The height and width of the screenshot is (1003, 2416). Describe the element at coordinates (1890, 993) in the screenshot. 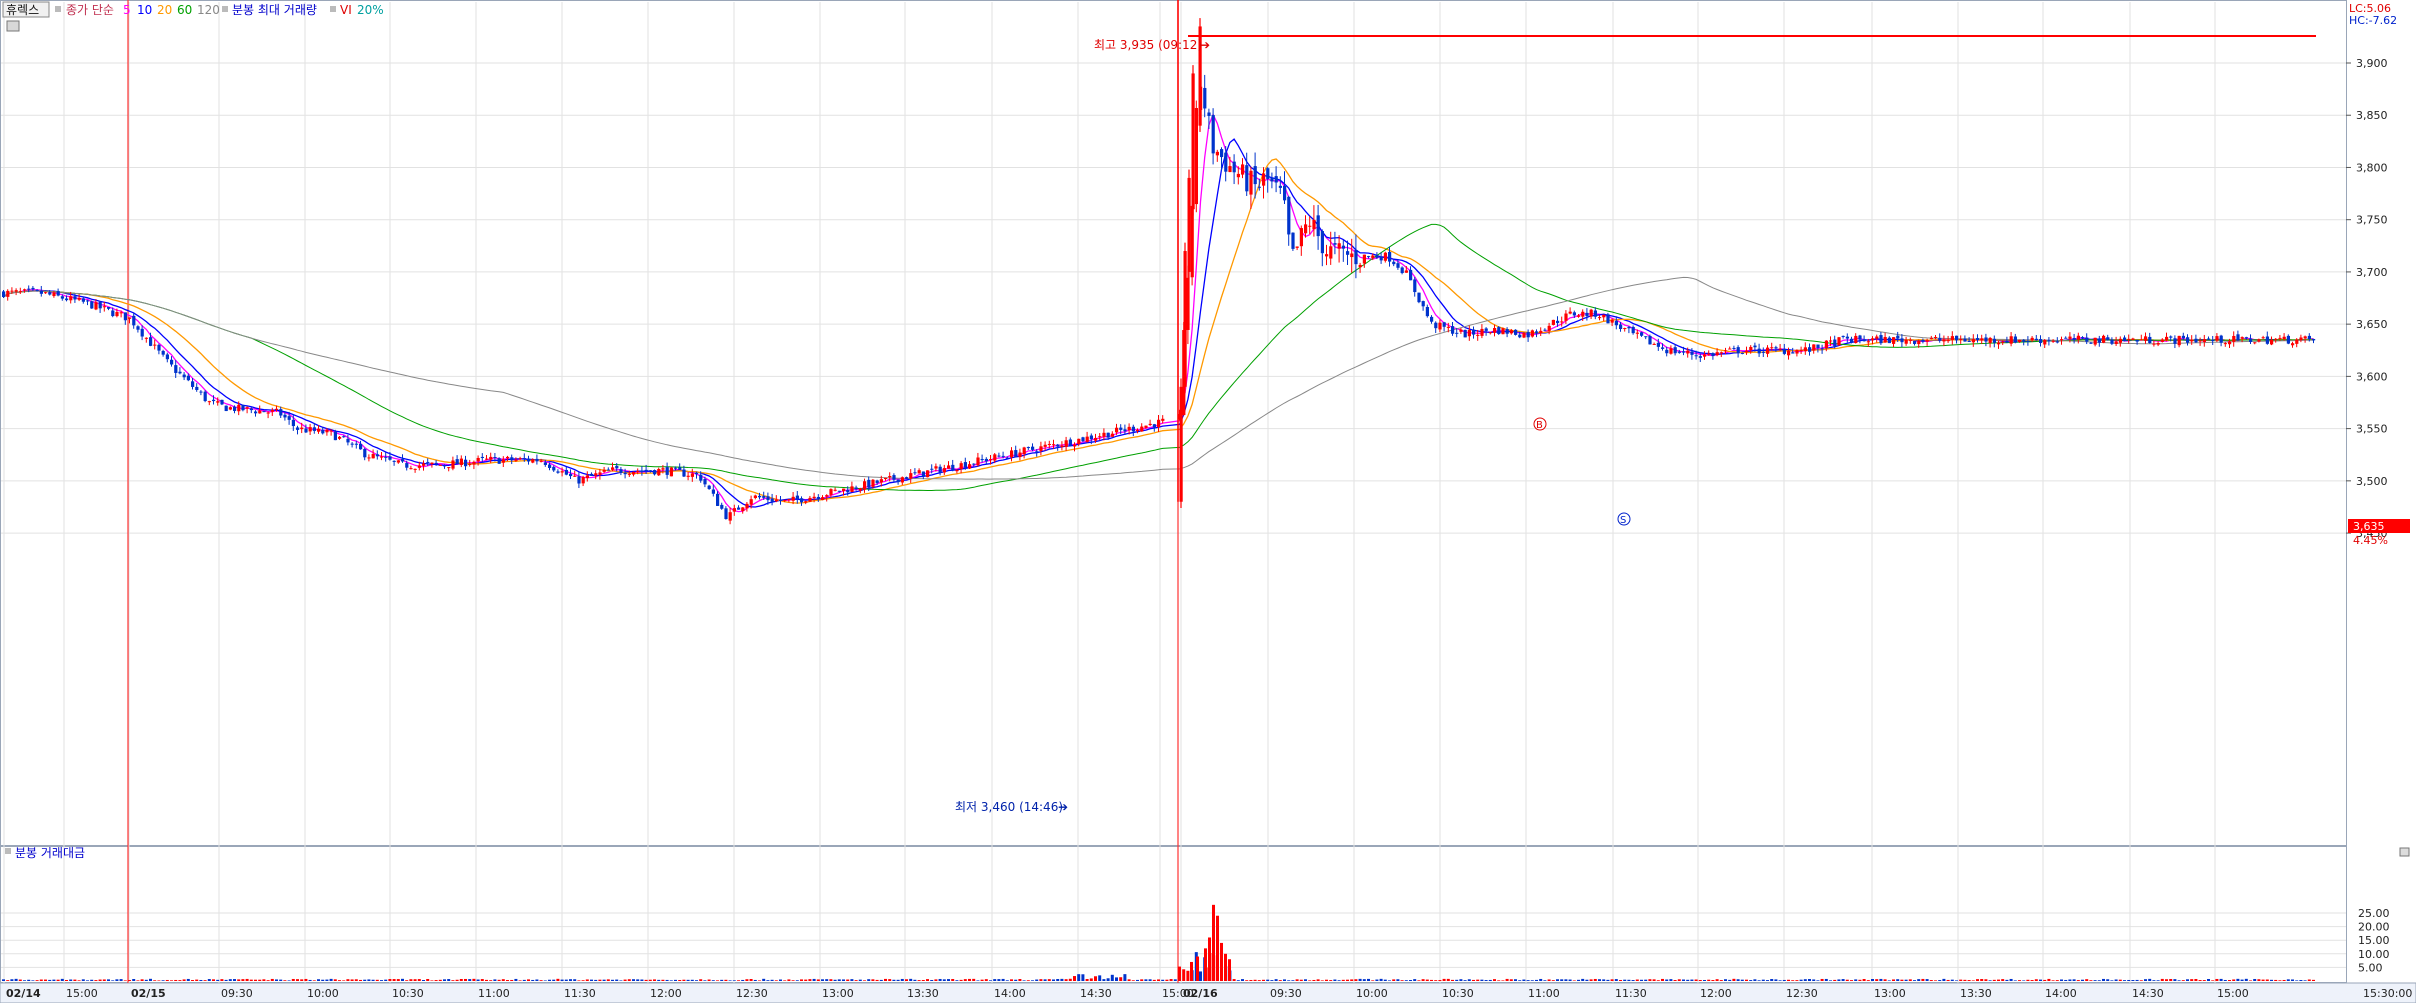

I see `x-tick-label: 13:00` at that location.